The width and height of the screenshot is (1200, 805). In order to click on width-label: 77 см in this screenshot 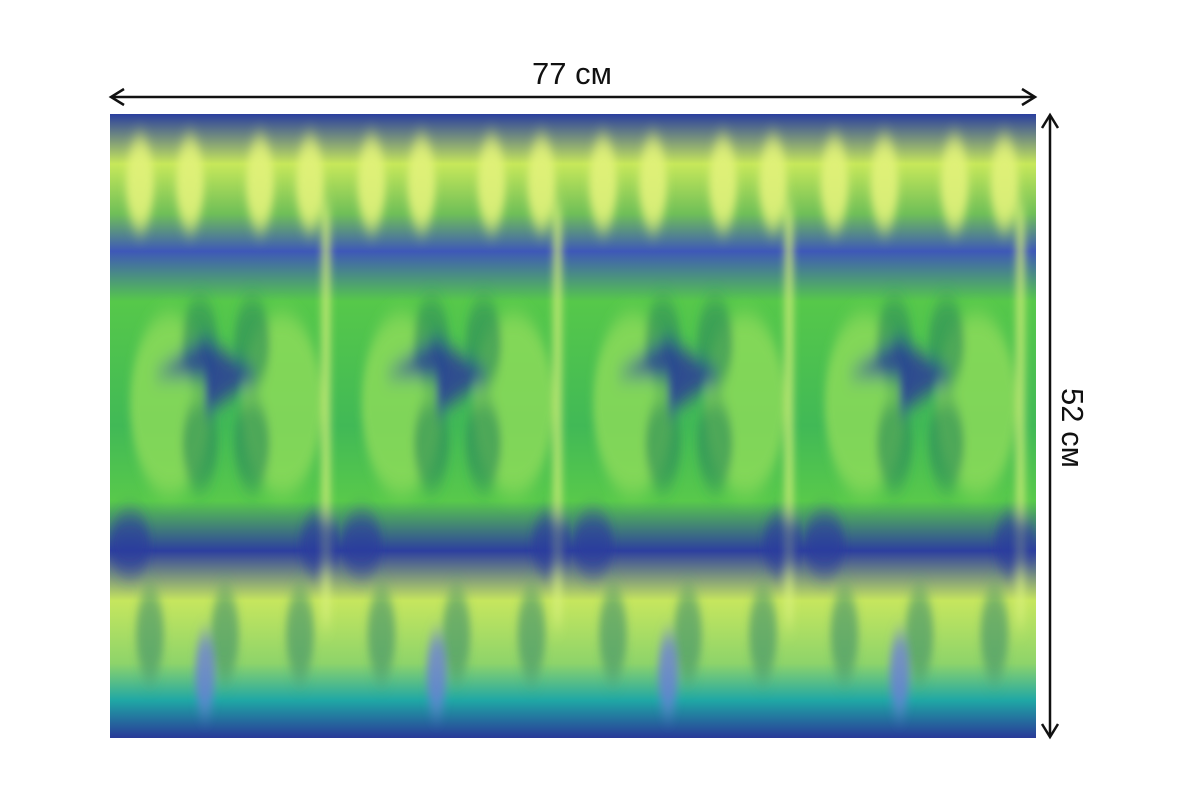, I will do `click(572, 73)`.